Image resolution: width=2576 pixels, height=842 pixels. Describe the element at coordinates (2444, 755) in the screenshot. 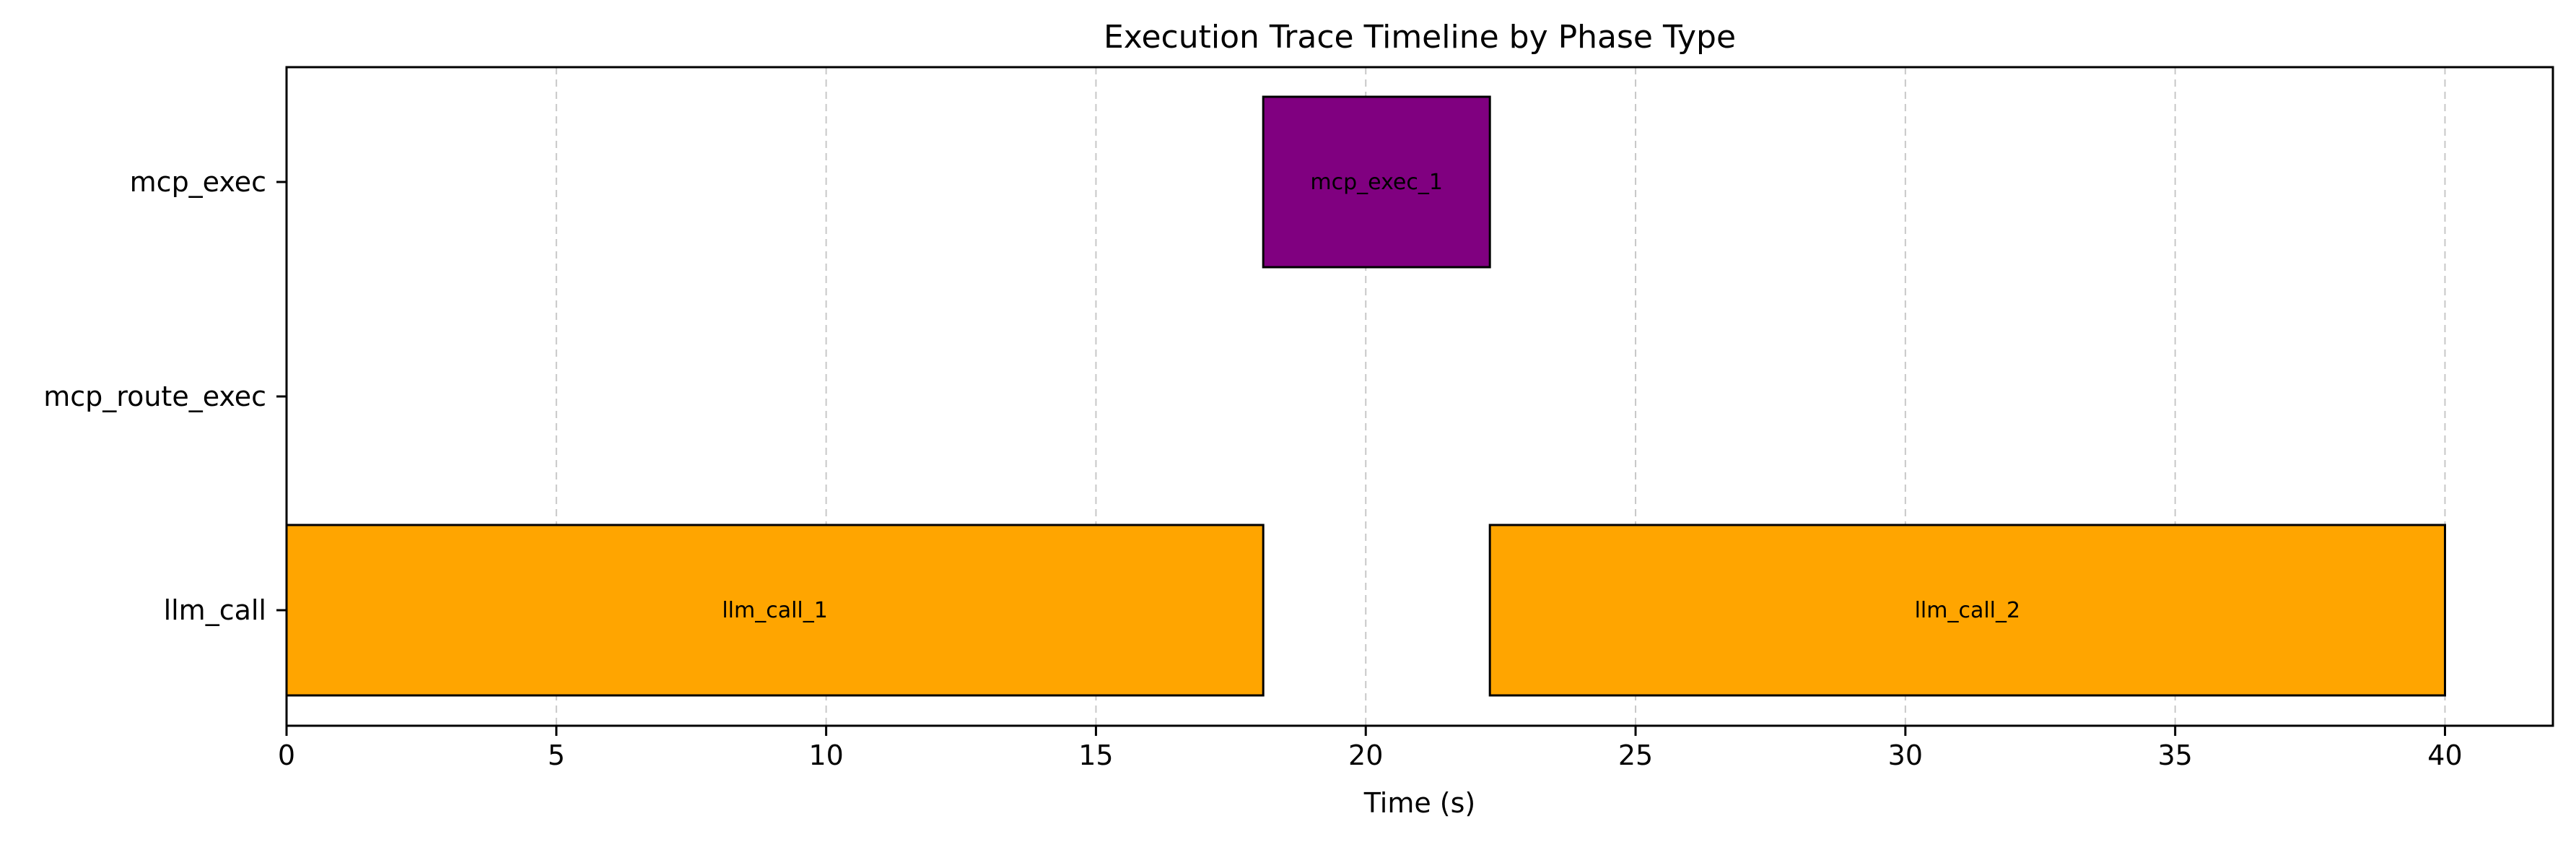

I see `x-tick-label: 40` at that location.